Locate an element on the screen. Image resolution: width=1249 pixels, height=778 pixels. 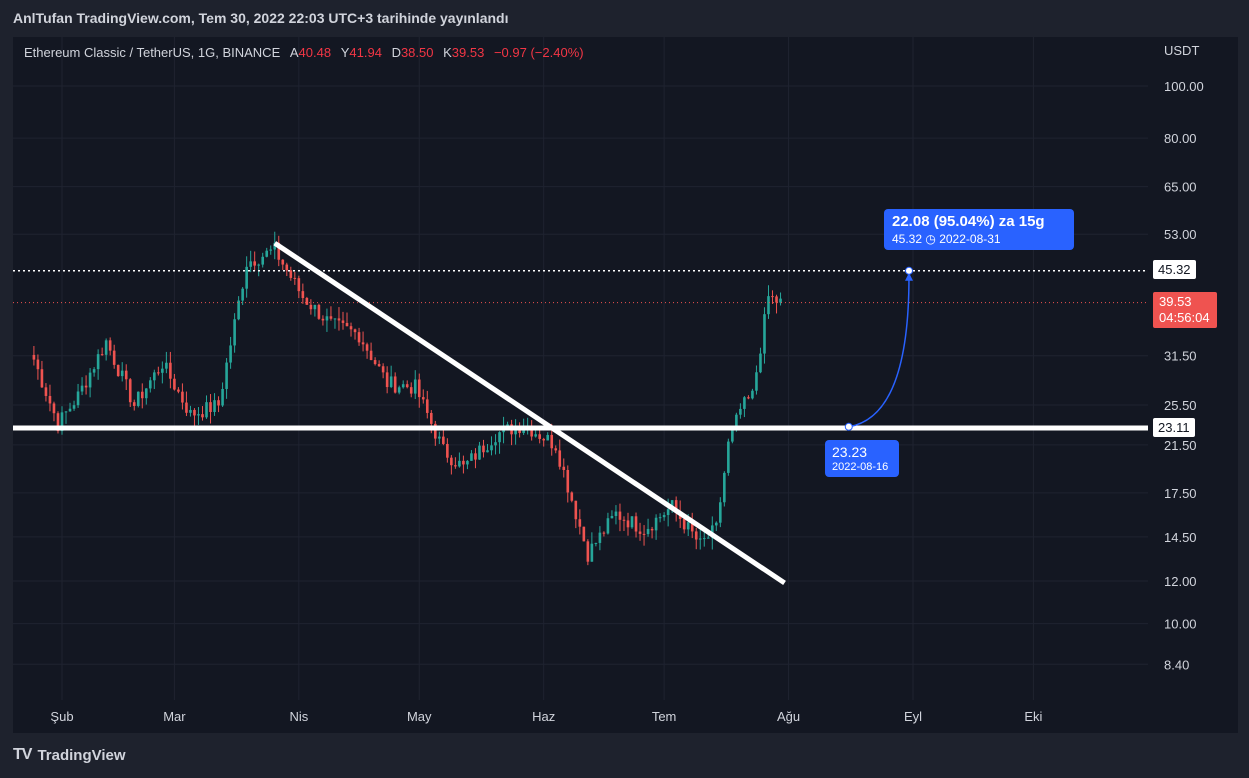
projection-start-callout: 23.23 2022-08-16 is located at coordinates (862, 458).